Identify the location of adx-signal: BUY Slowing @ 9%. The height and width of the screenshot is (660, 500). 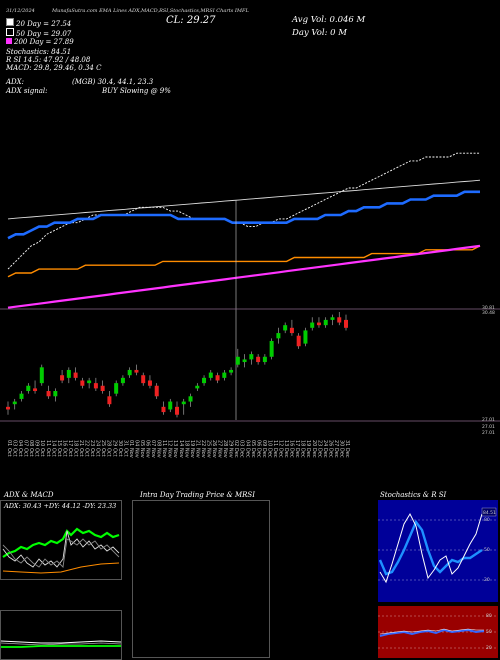
(136, 91).